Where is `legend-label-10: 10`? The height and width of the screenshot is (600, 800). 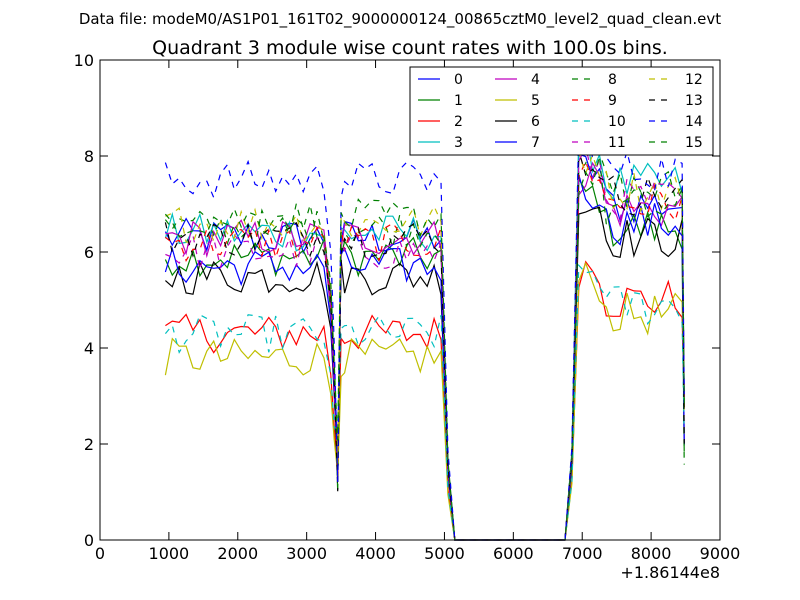 legend-label-10: 10 is located at coordinates (617, 122).